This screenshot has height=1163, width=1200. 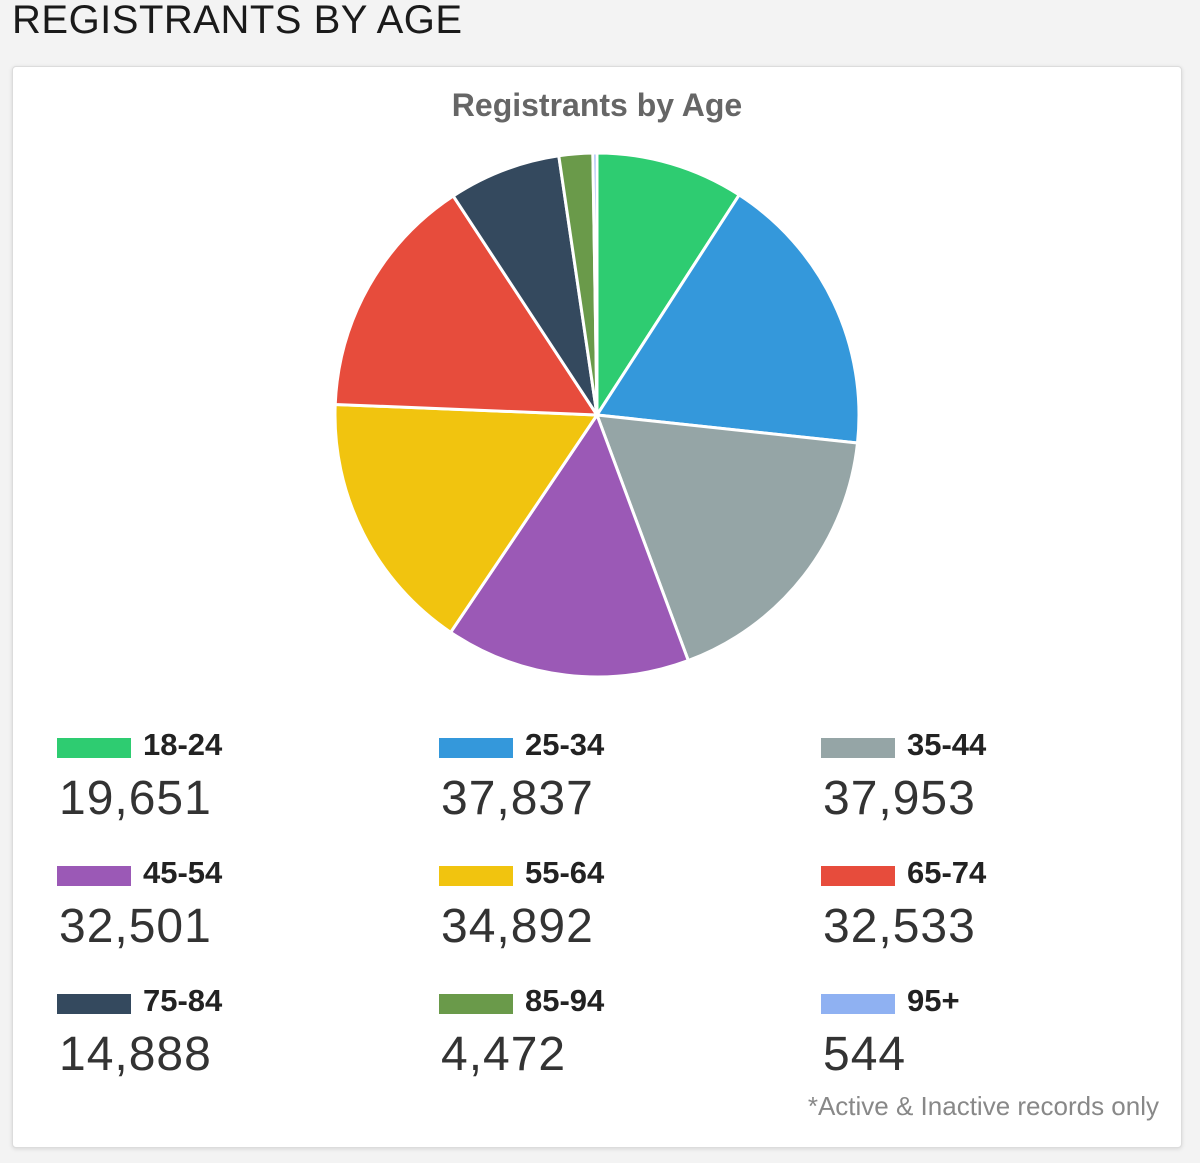 I want to click on legend-item-55-64: 55-64 34,892, so click(x=609, y=912).